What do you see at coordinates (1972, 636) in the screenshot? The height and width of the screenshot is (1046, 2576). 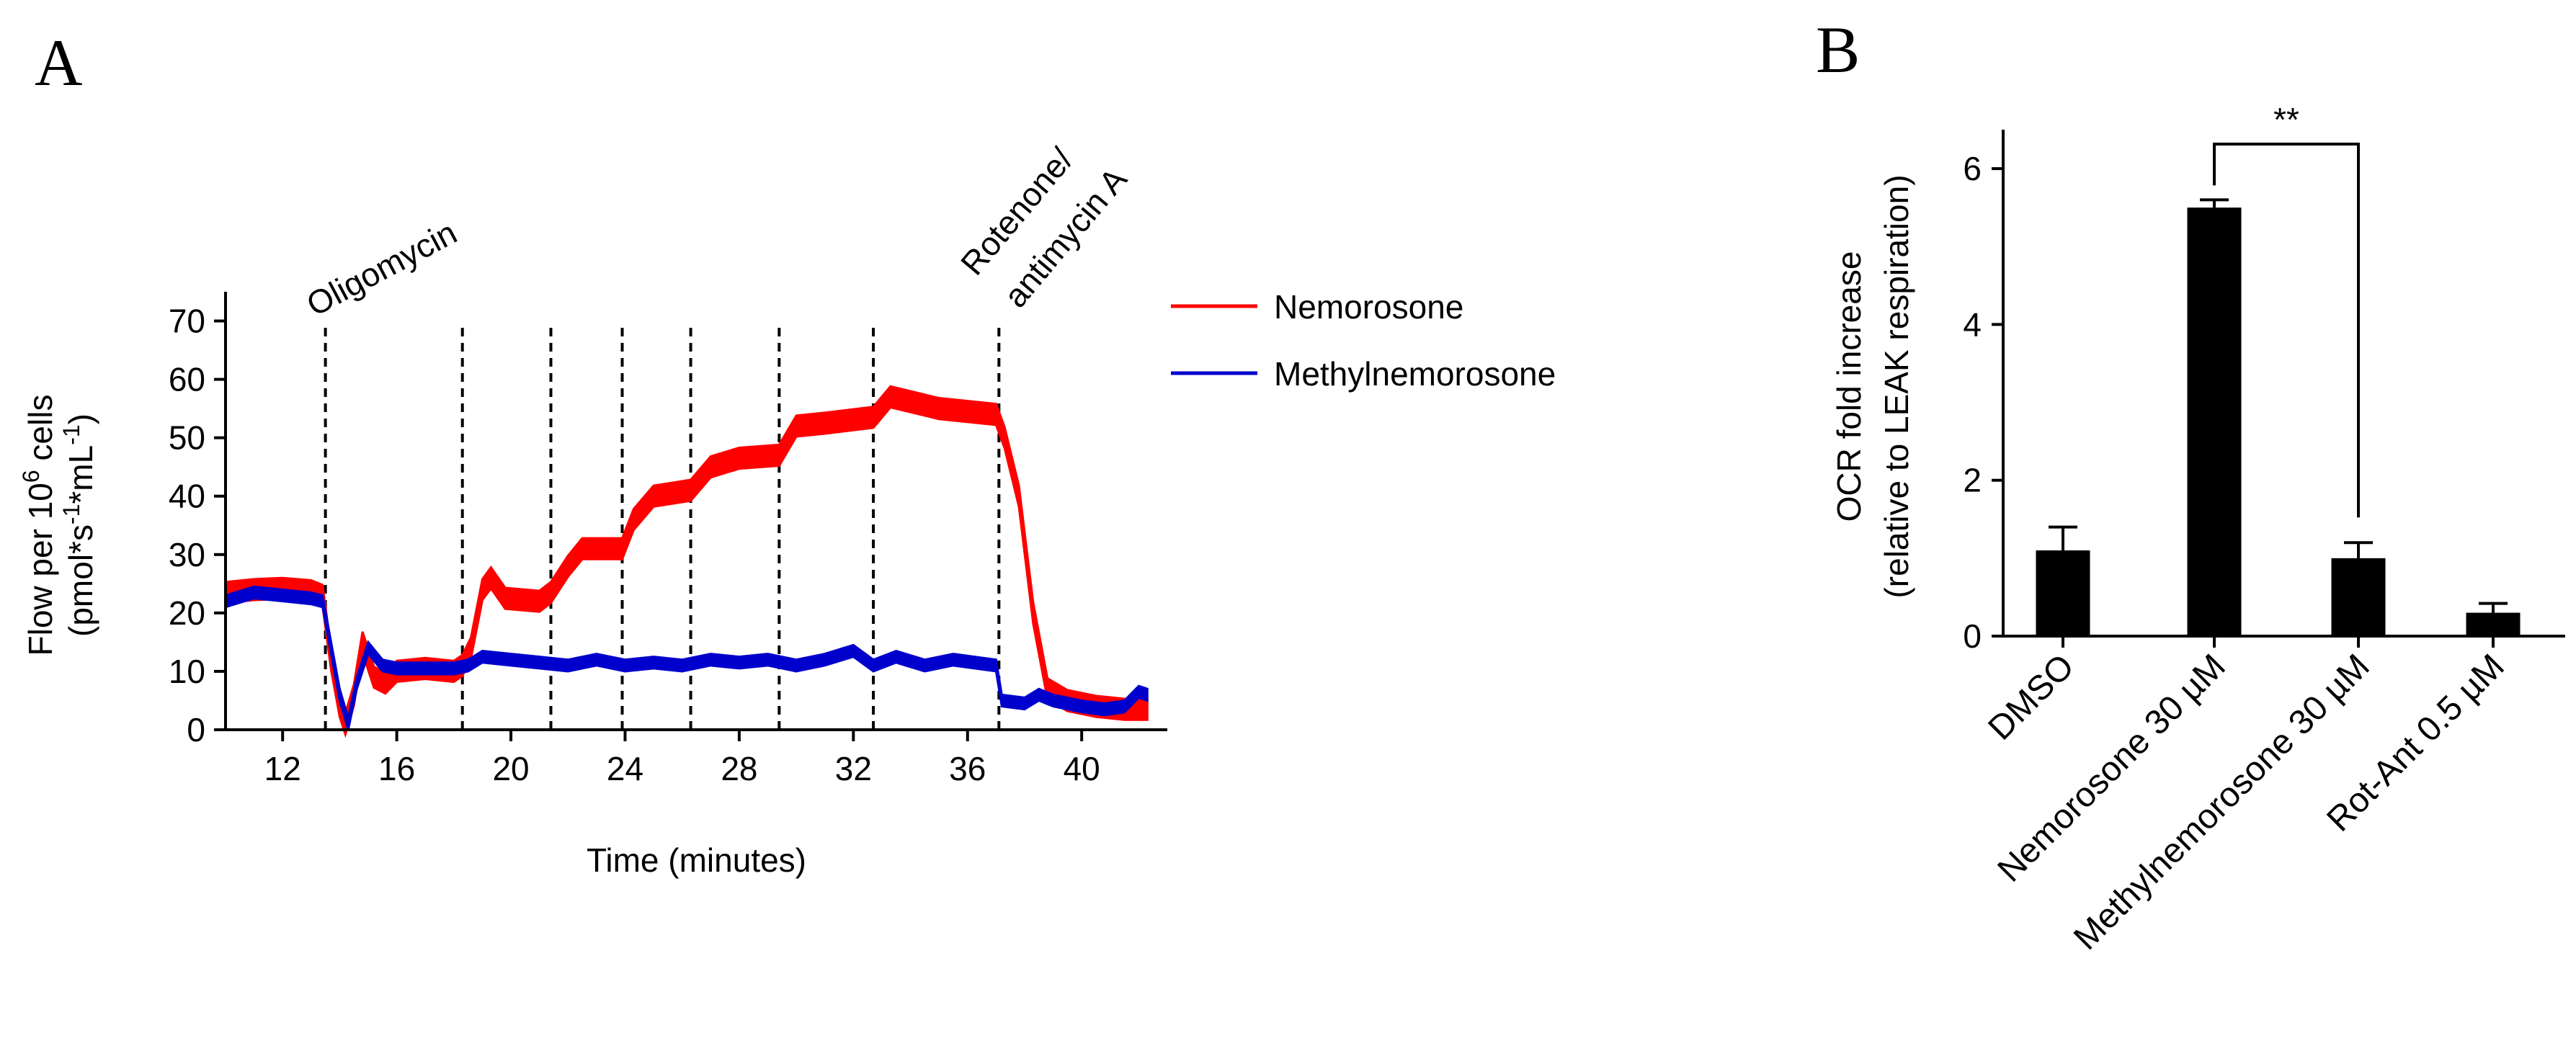 I see `y-tick-label-b: 0` at bounding box center [1972, 636].